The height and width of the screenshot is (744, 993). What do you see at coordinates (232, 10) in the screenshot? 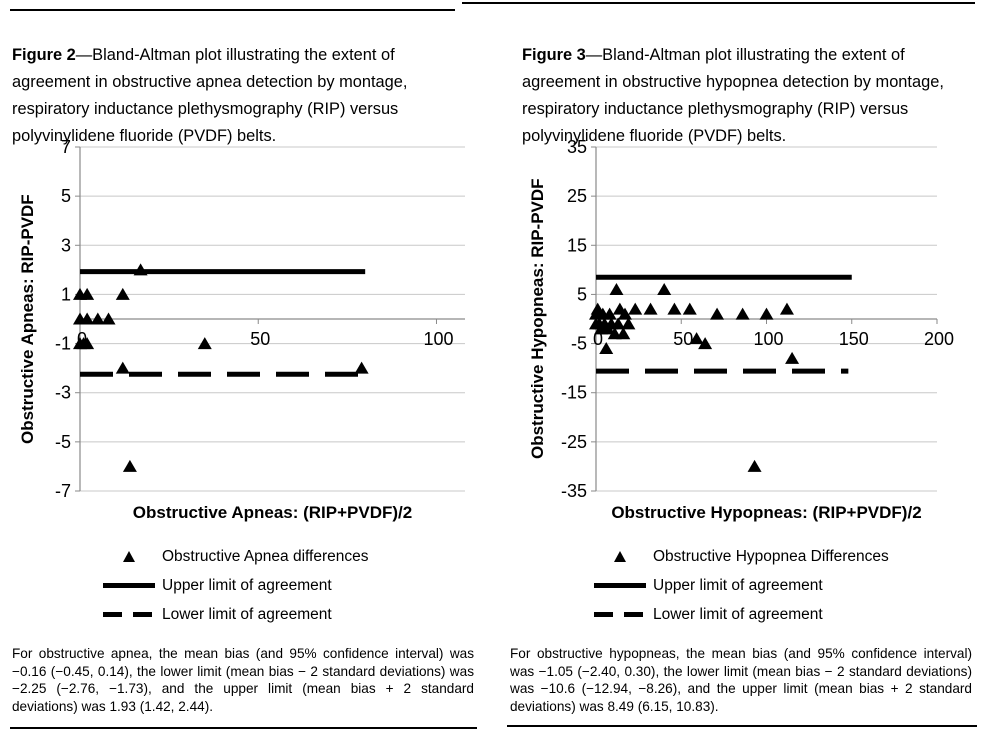
I see `top-rule-left` at bounding box center [232, 10].